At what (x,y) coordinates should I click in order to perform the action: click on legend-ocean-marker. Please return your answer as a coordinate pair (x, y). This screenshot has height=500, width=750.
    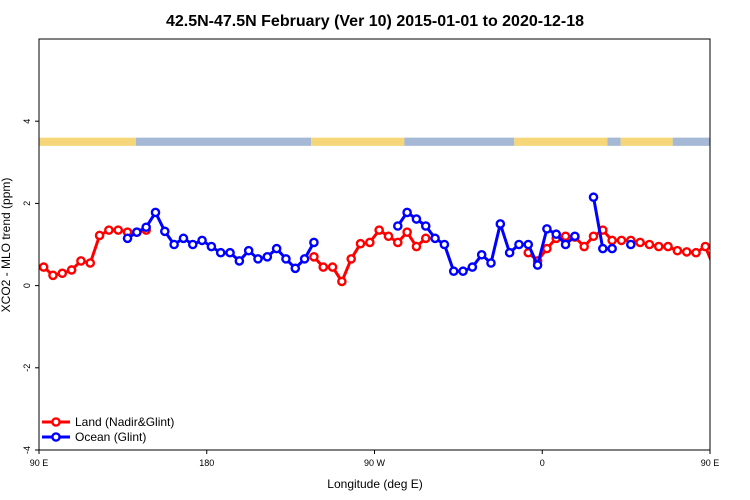
    Looking at the image, I should click on (56, 437).